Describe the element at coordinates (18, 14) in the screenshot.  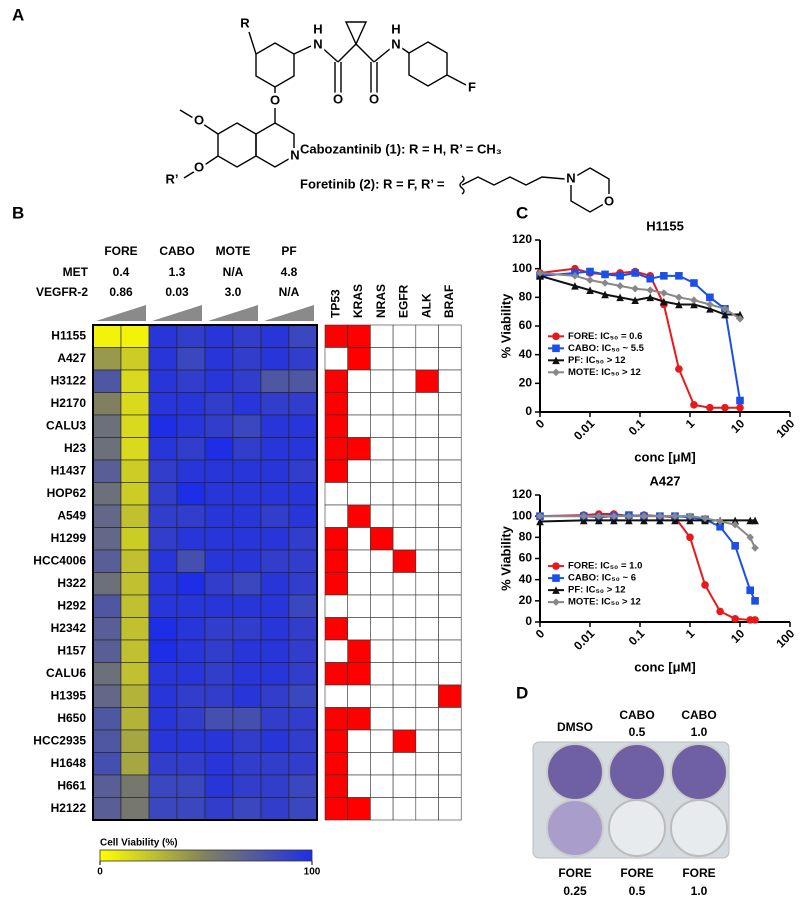
I see `panel-label: A` at that location.